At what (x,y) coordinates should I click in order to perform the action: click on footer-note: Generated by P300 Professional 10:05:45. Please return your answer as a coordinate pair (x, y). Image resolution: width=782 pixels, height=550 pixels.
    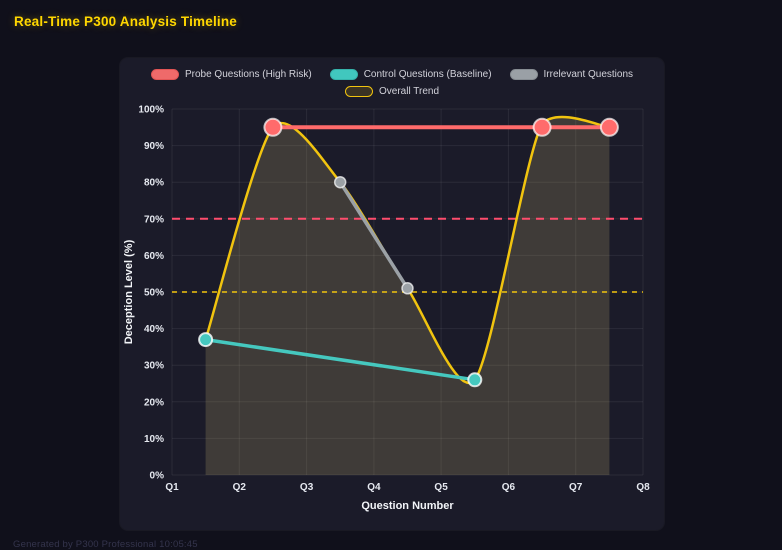
    Looking at the image, I should click on (105, 544).